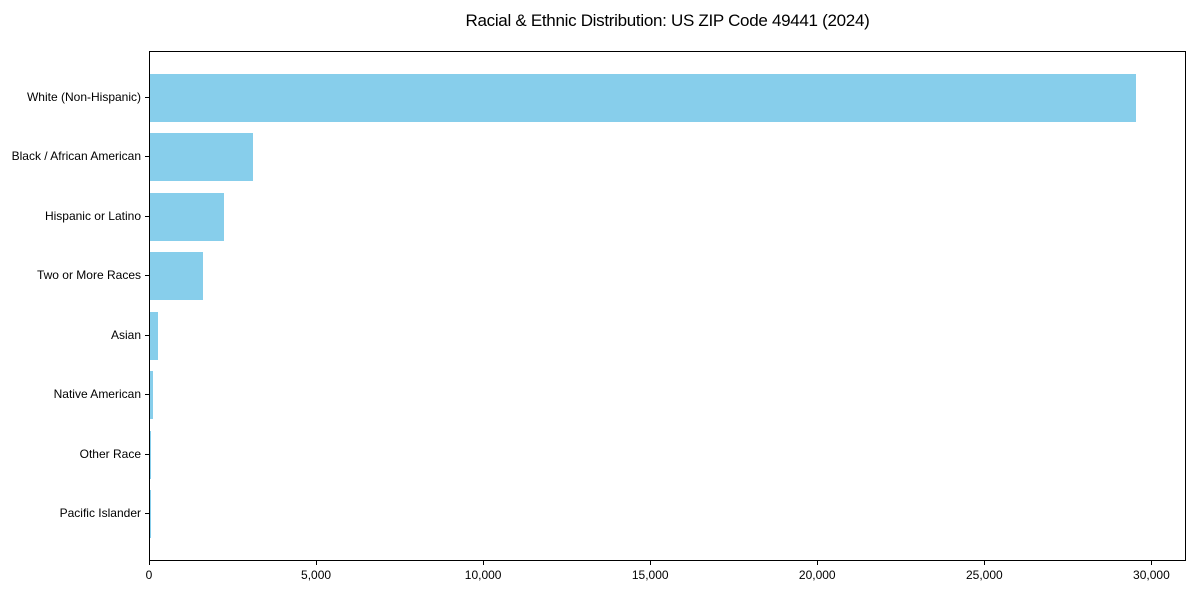 This screenshot has height=600, width=1200. What do you see at coordinates (97, 394) in the screenshot?
I see `y-tick-label: Native American` at bounding box center [97, 394].